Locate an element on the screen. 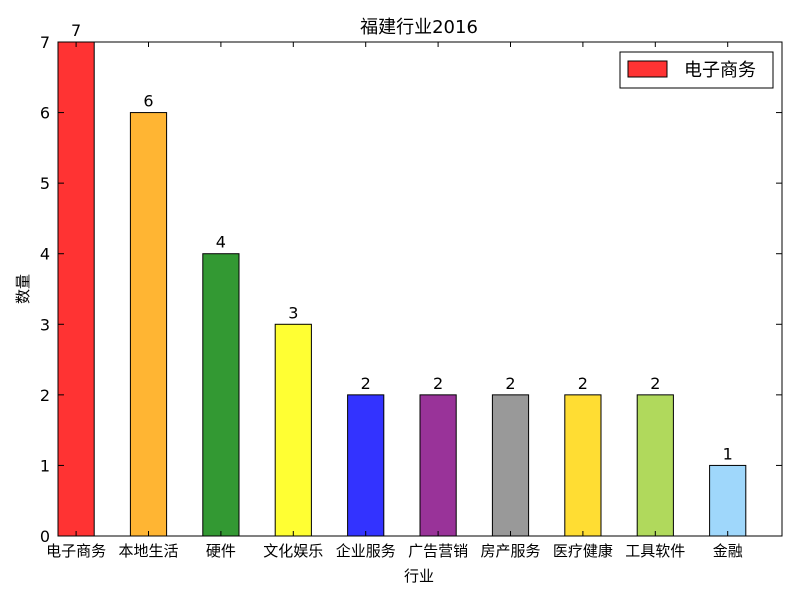 This screenshot has height=604, width=800. bar-医疗健康 is located at coordinates (583, 465).